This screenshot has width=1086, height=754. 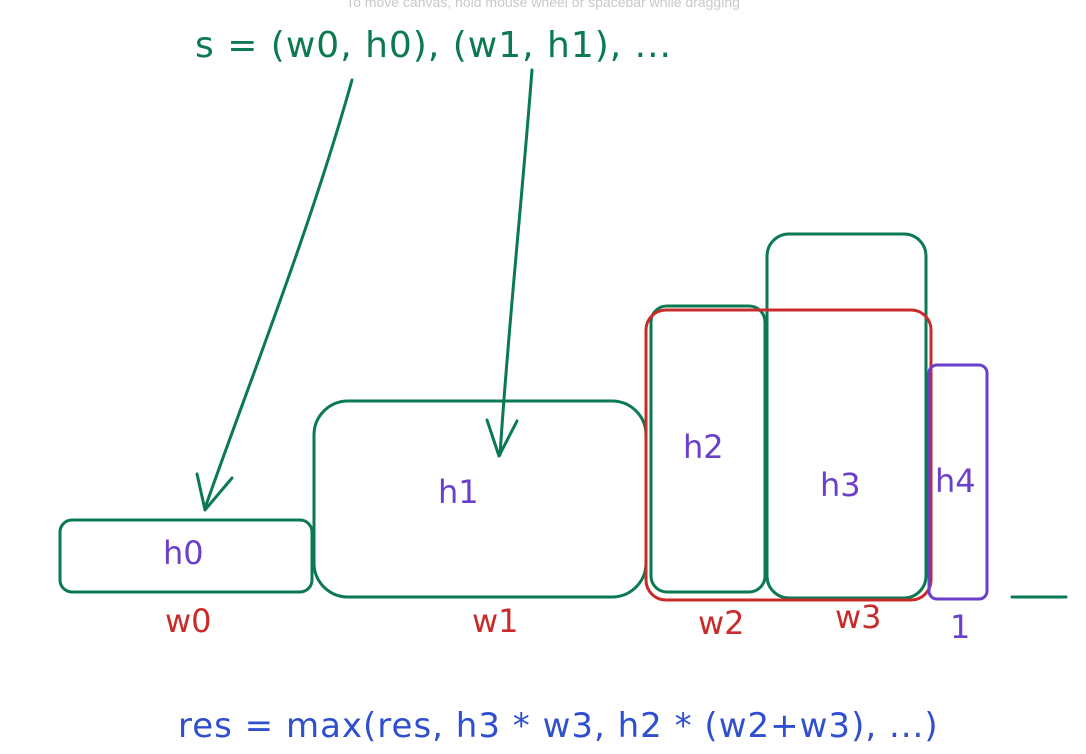 I want to click on width-label-w0: w0, so click(x=188, y=621).